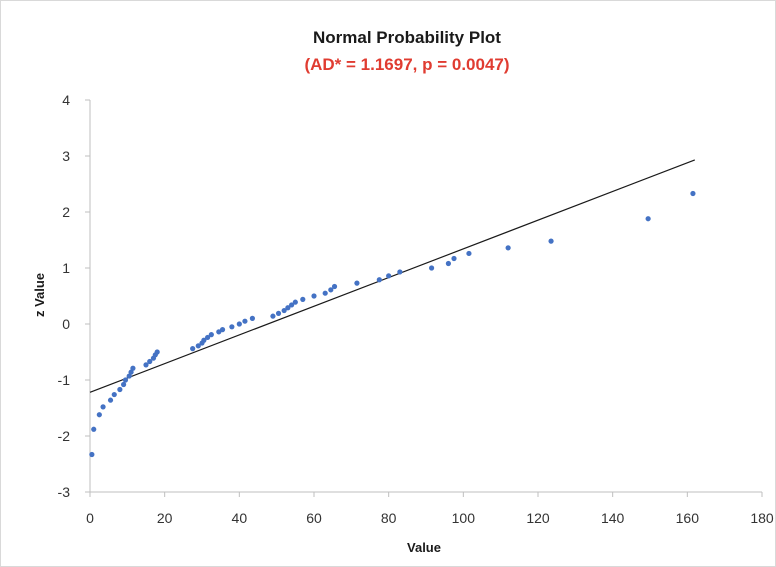 The height and width of the screenshot is (567, 776). I want to click on x-tick-label: 0, so click(90, 518).